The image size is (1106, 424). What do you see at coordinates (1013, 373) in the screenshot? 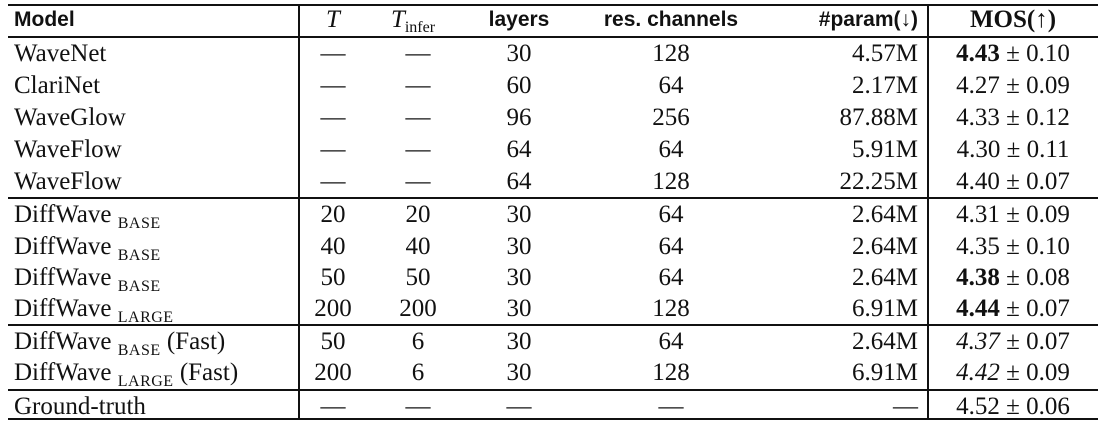
I see `cell-mos: 4.42 ± 0.09` at bounding box center [1013, 373].